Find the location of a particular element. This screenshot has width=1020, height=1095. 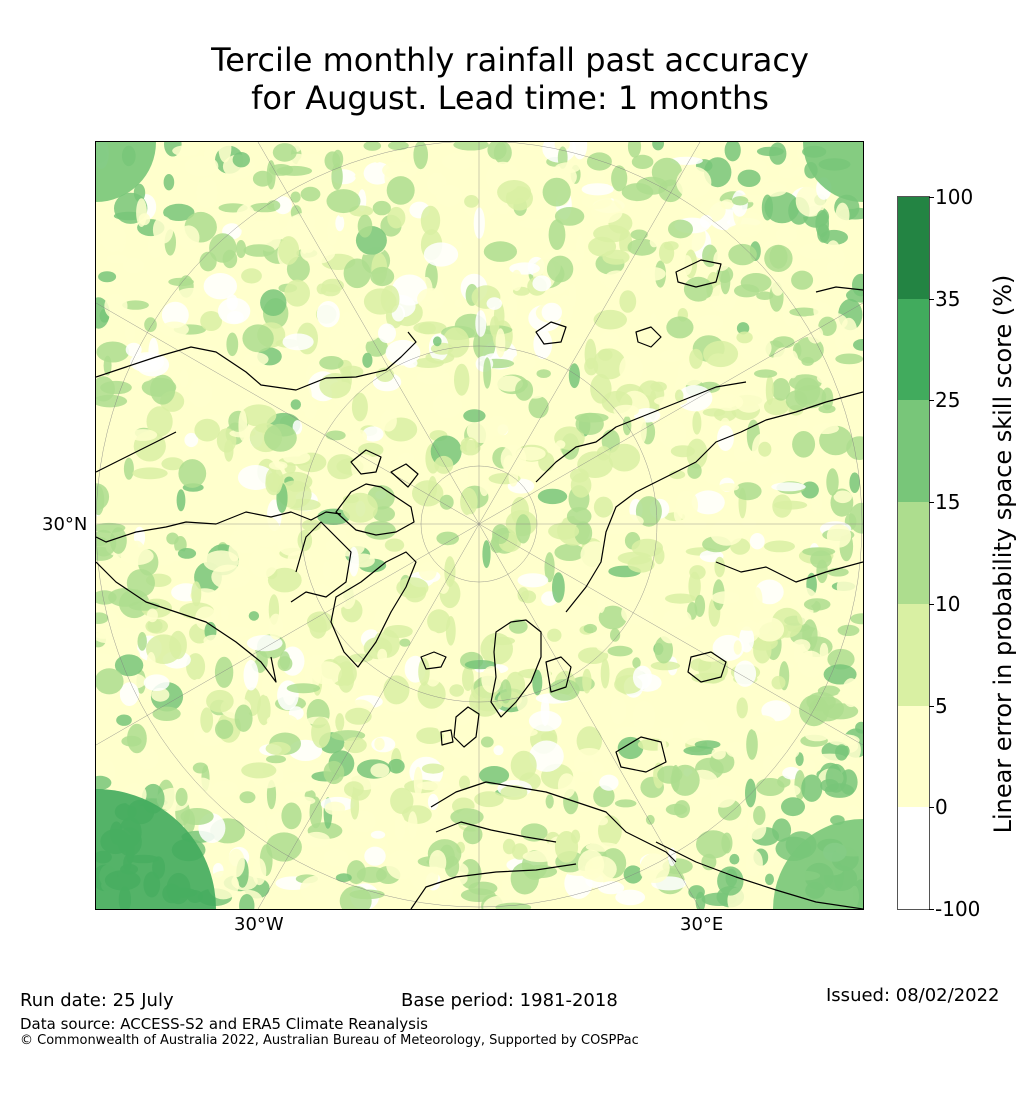

colorbar-tick-label: -100 is located at coordinates (958, 909).